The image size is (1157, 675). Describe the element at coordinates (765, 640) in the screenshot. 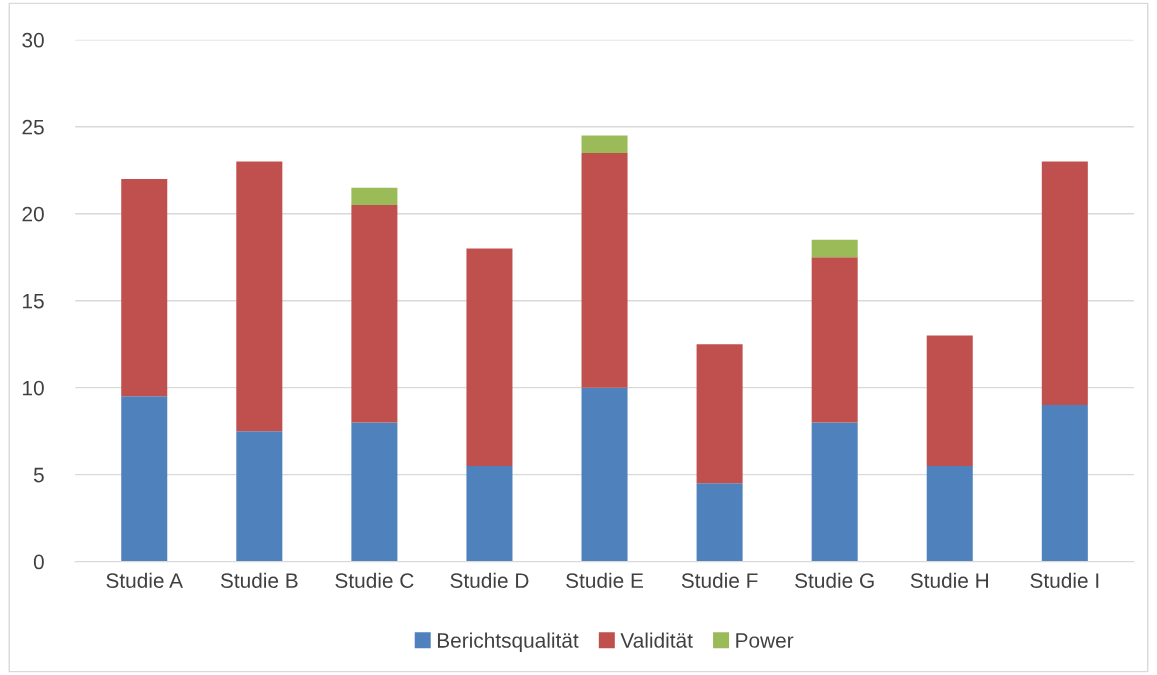

I see `legend-label: Power` at that location.